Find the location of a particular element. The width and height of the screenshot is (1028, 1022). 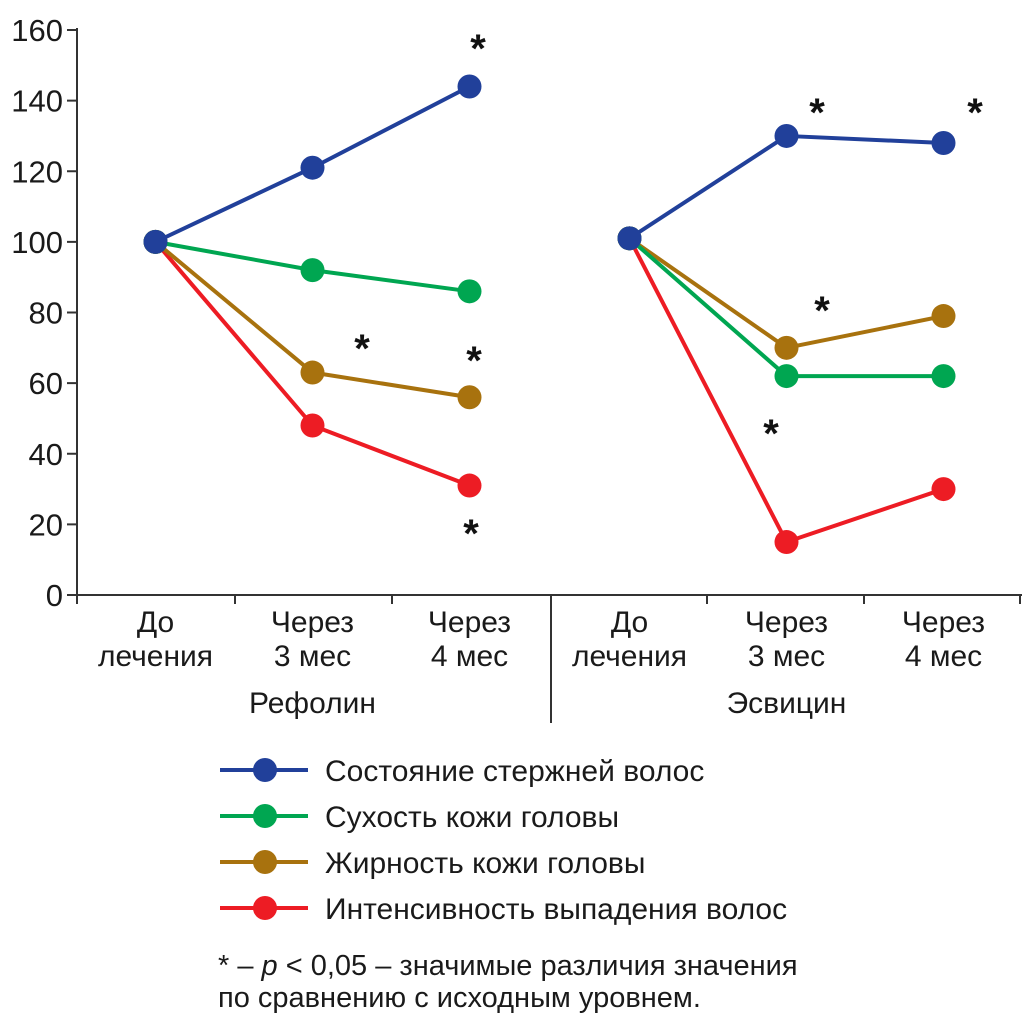

y-tick-label: 40 is located at coordinates (46, 454).